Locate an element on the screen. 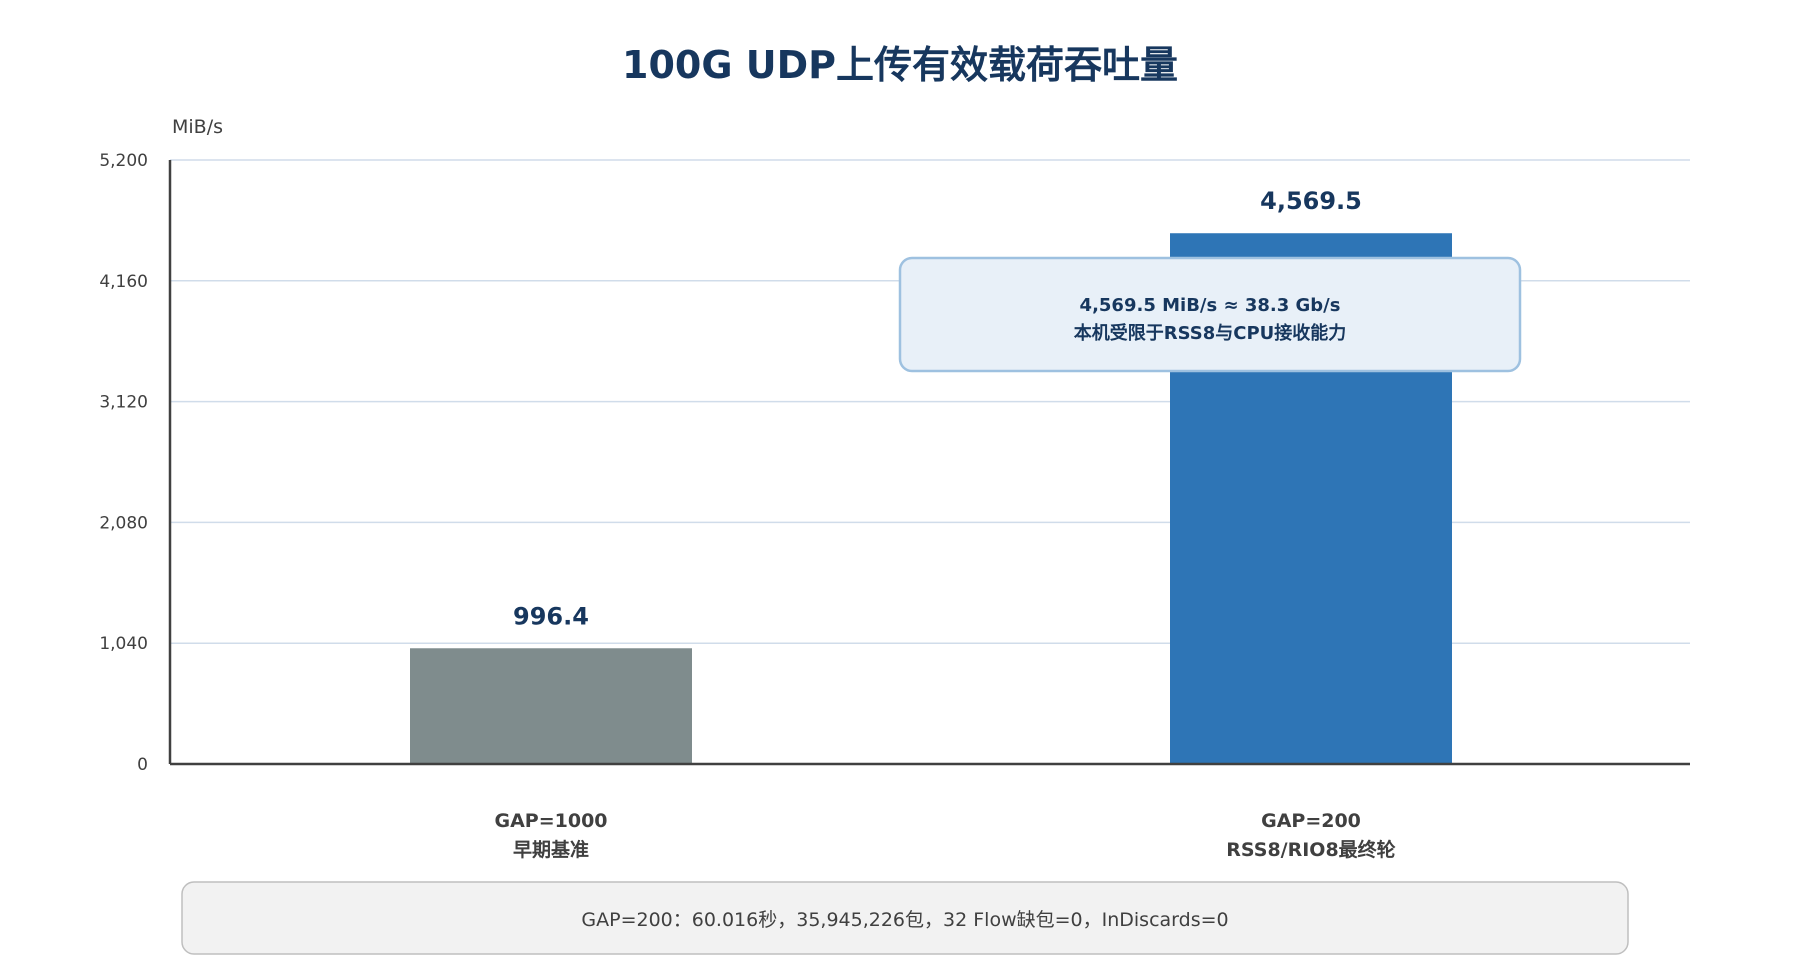 This screenshot has width=1800, height=980. footnote-background is located at coordinates (905, 918).